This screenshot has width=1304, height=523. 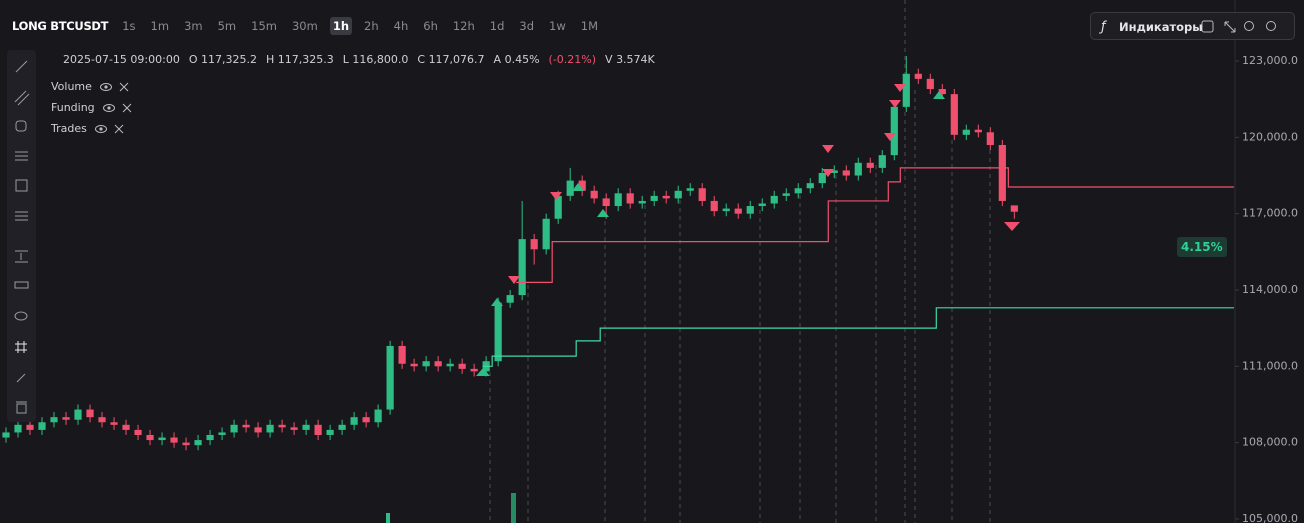 I want to click on tool-lines, so click(x=21, y=216).